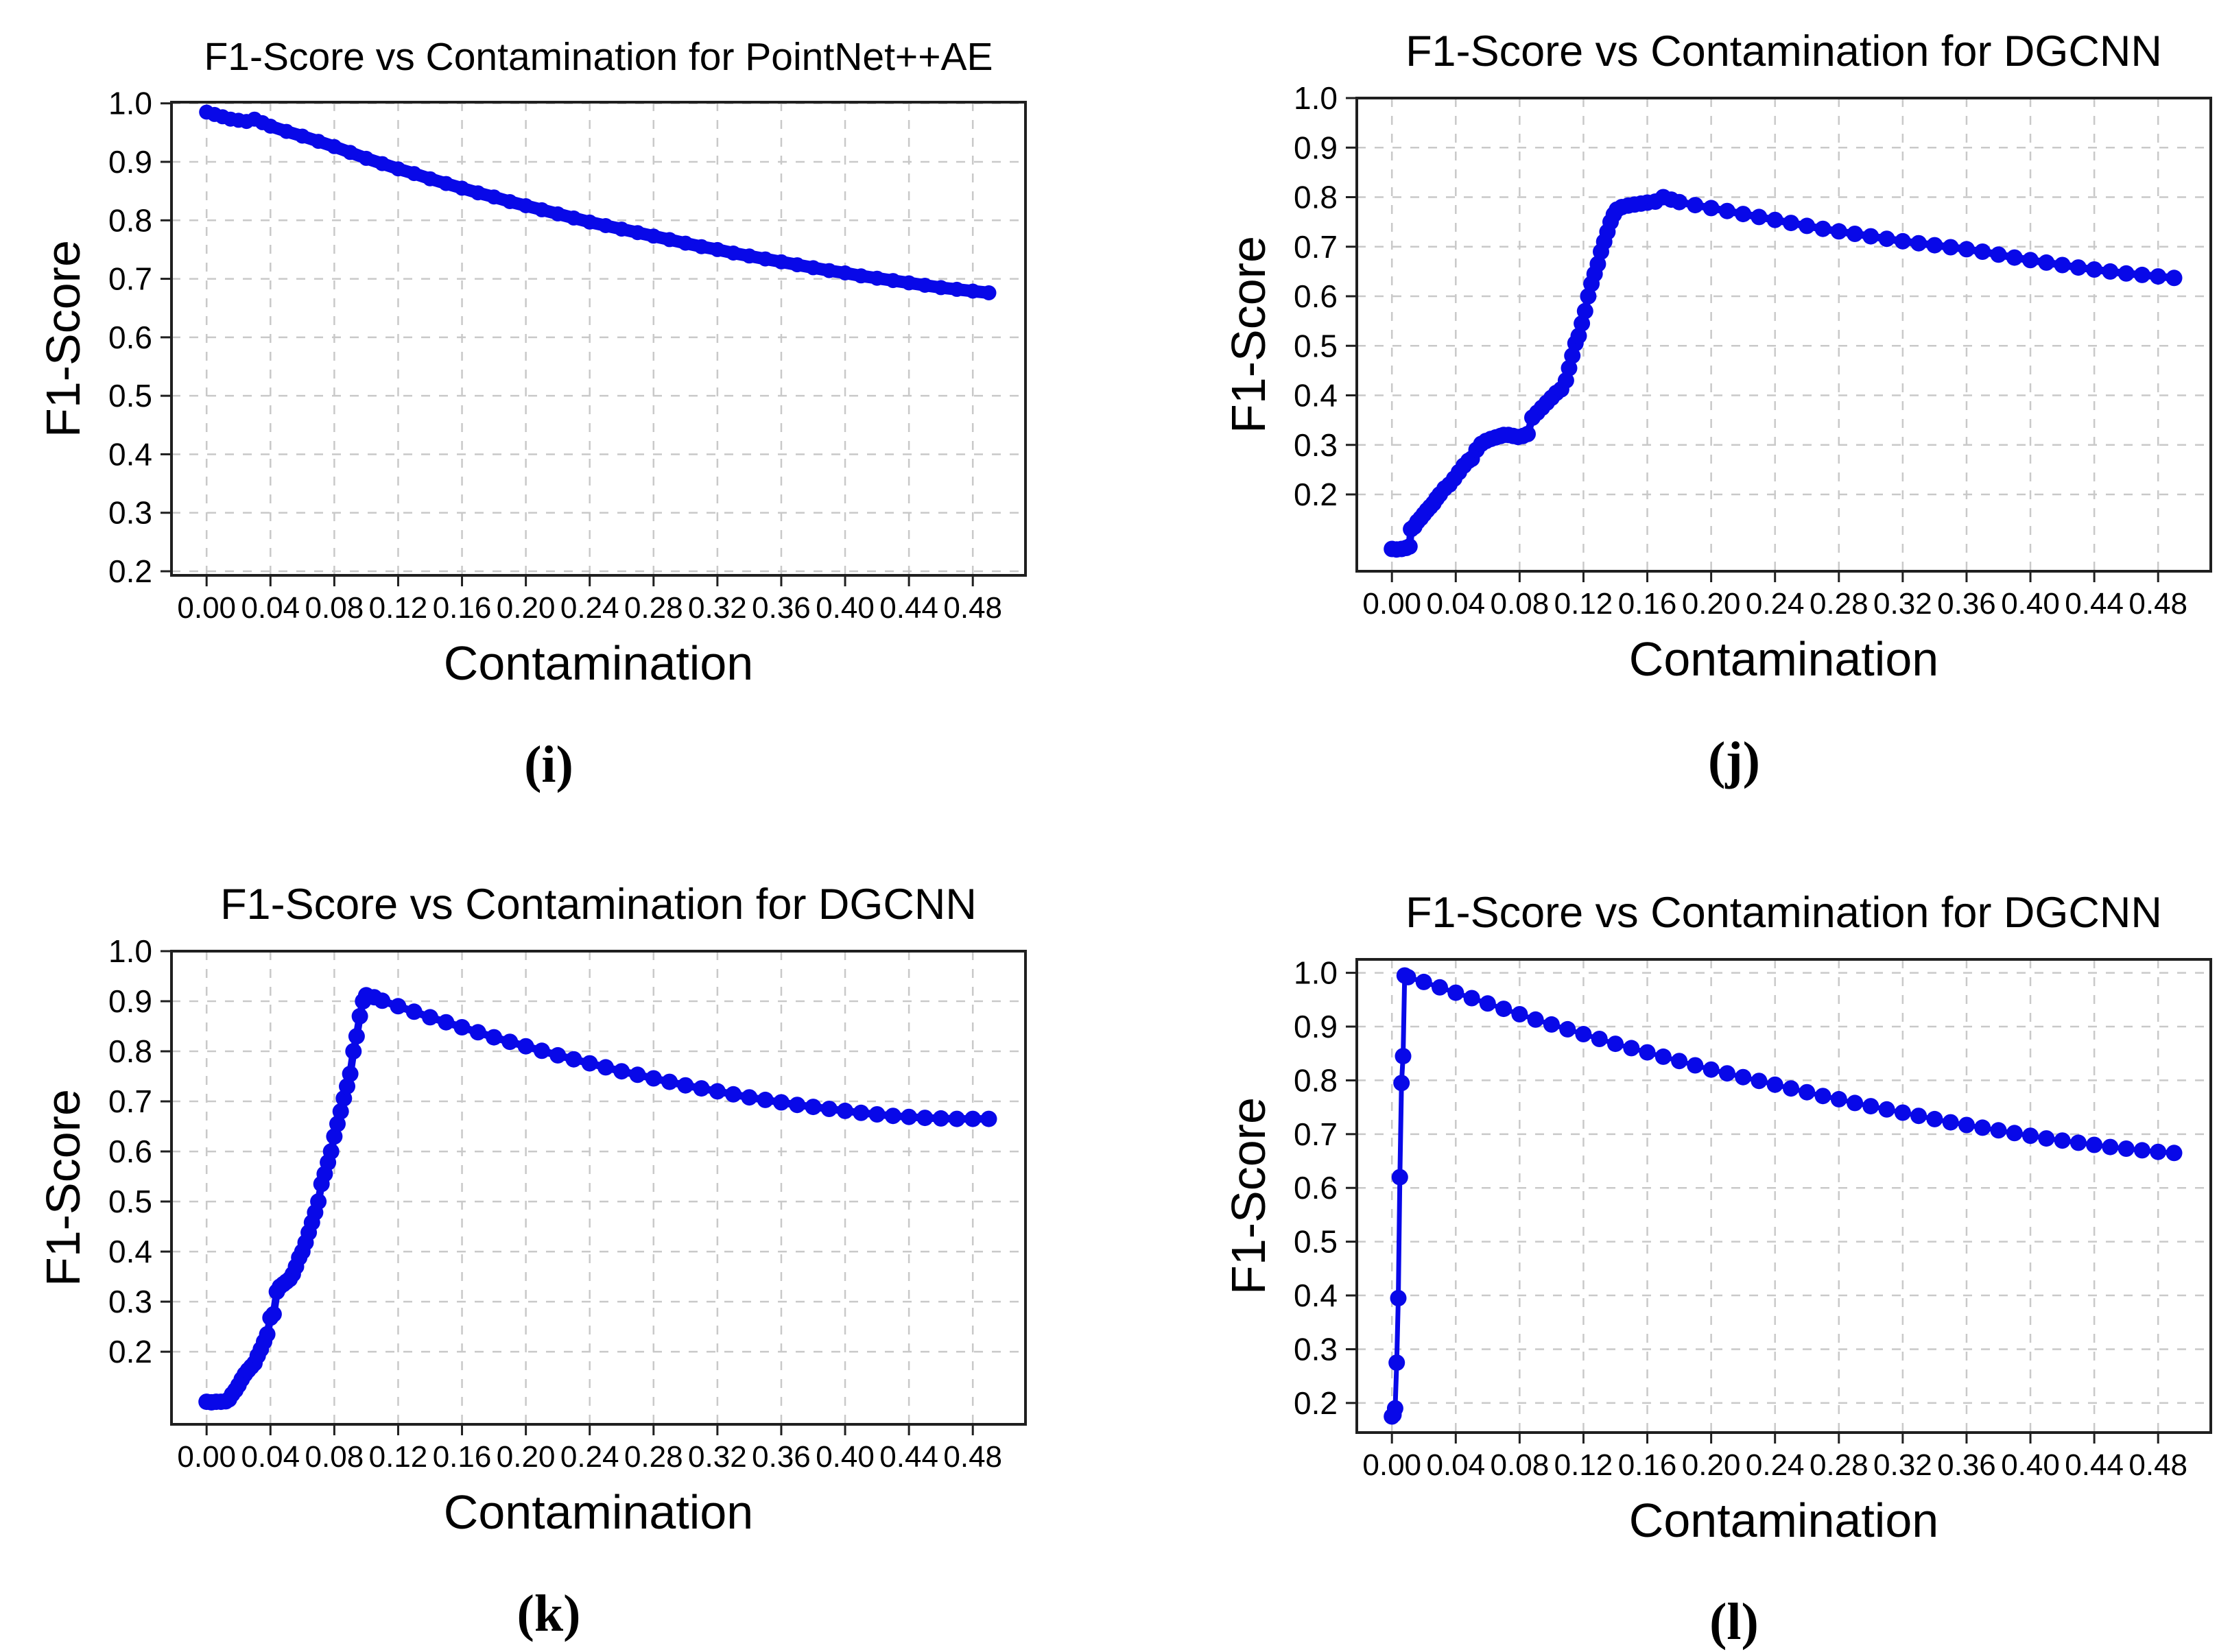  What do you see at coordinates (130, 1251) in the screenshot?
I see `y-tick-label: 0.4` at bounding box center [130, 1251].